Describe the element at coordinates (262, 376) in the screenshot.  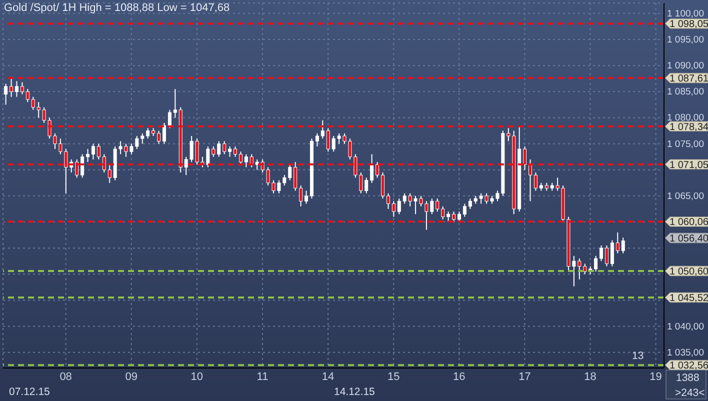
I see `x-tick-label: 11` at that location.